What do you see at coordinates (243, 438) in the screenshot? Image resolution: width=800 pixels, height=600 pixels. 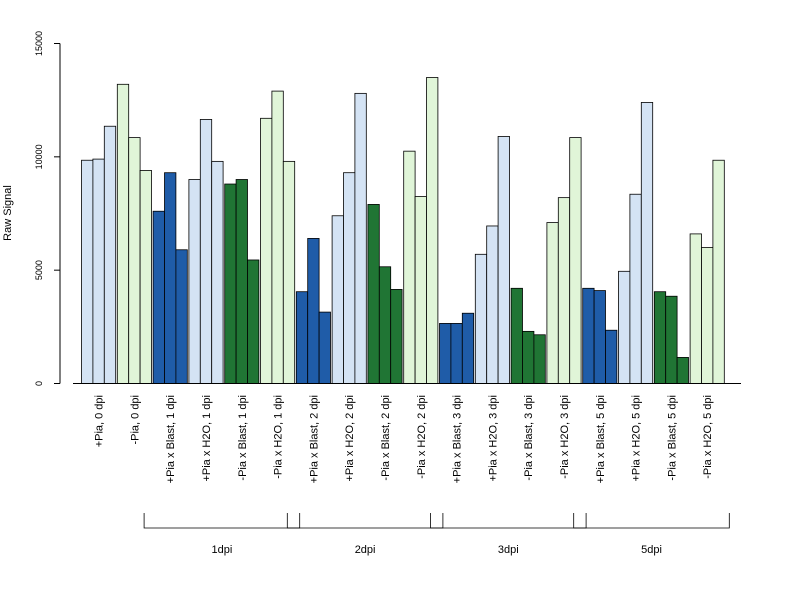 I see `category-label: -Pia x Blast, 1 dpi` at bounding box center [243, 438].